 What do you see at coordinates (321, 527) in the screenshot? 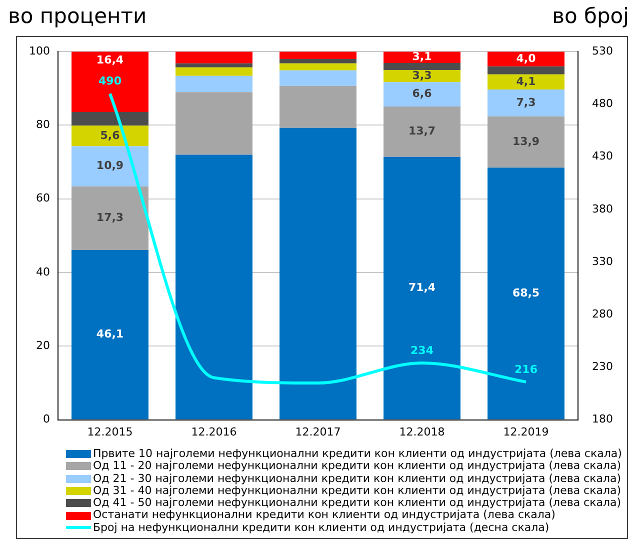
I see `legend-label: Број на нефункционални кредити кон клиенти од индустријата (десна скала)` at bounding box center [321, 527].